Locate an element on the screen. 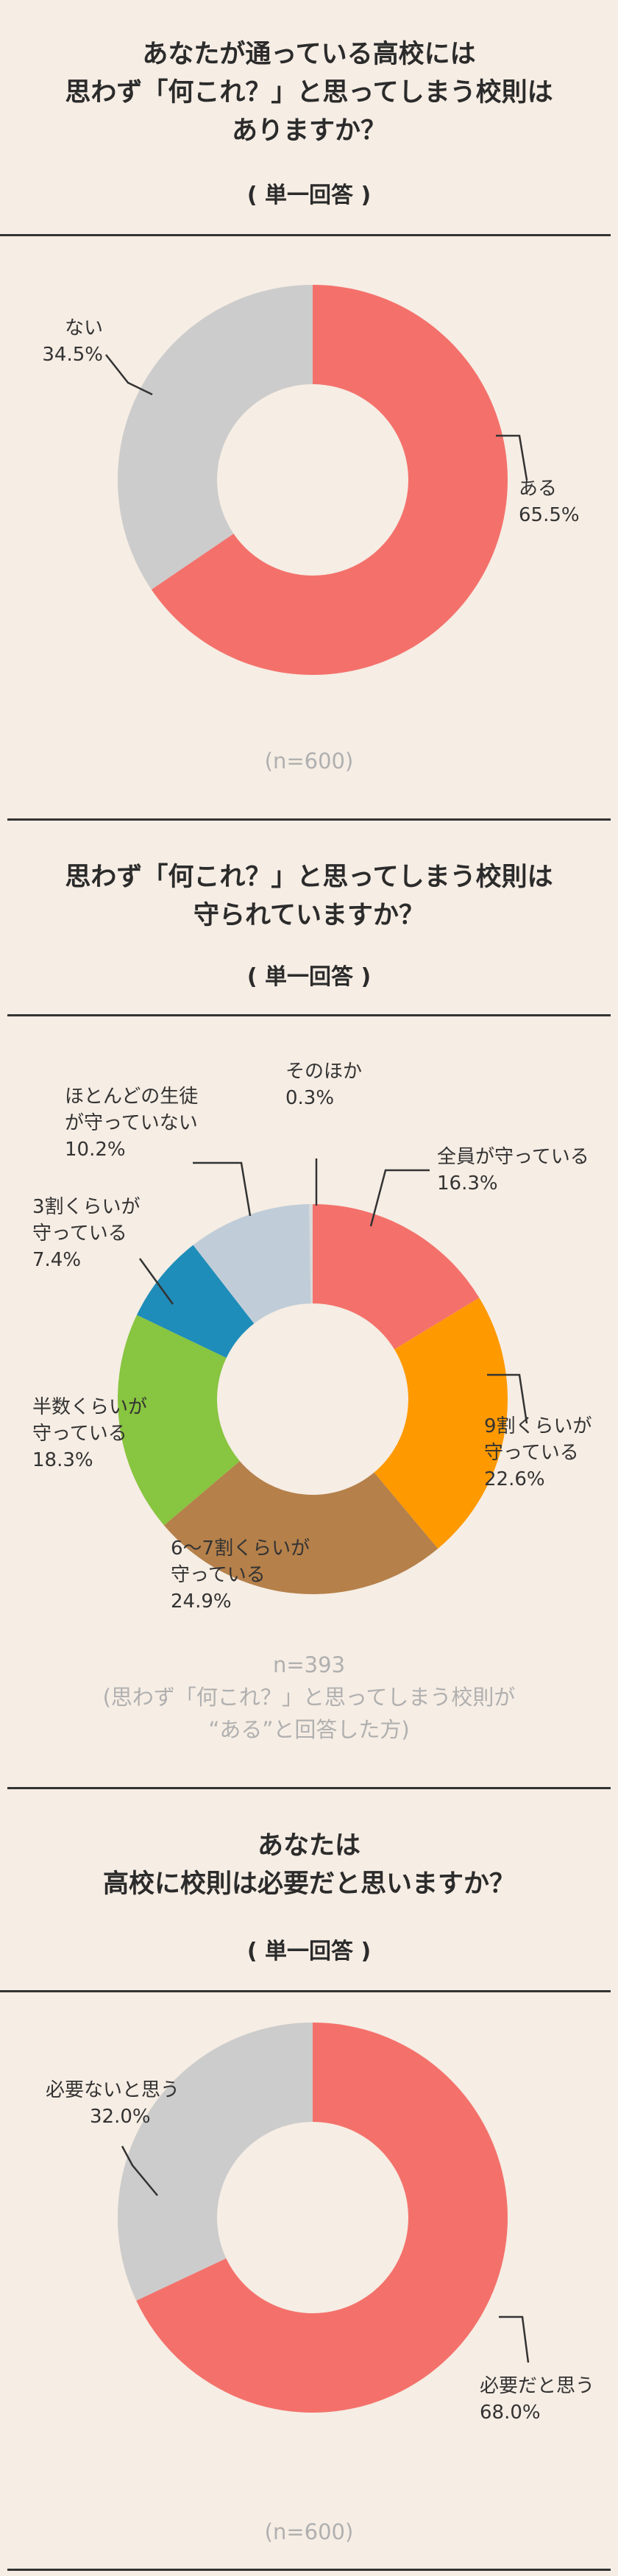 Image resolution: width=618 pixels, height=2576 pixels. slice-label-30pct: 3割くらいが 守っている 7.4% is located at coordinates (87, 1233).